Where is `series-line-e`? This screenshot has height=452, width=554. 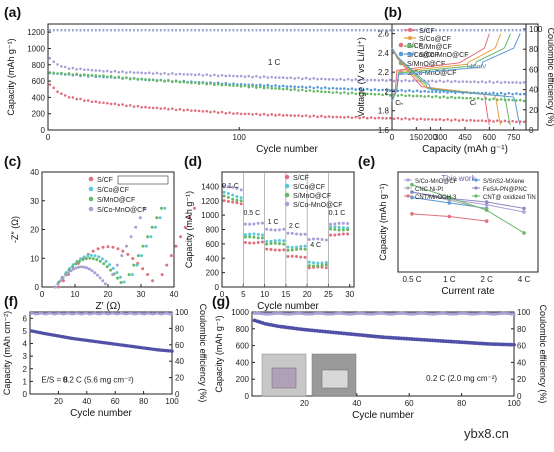 series-line-e is located at coordinates (468, 200).